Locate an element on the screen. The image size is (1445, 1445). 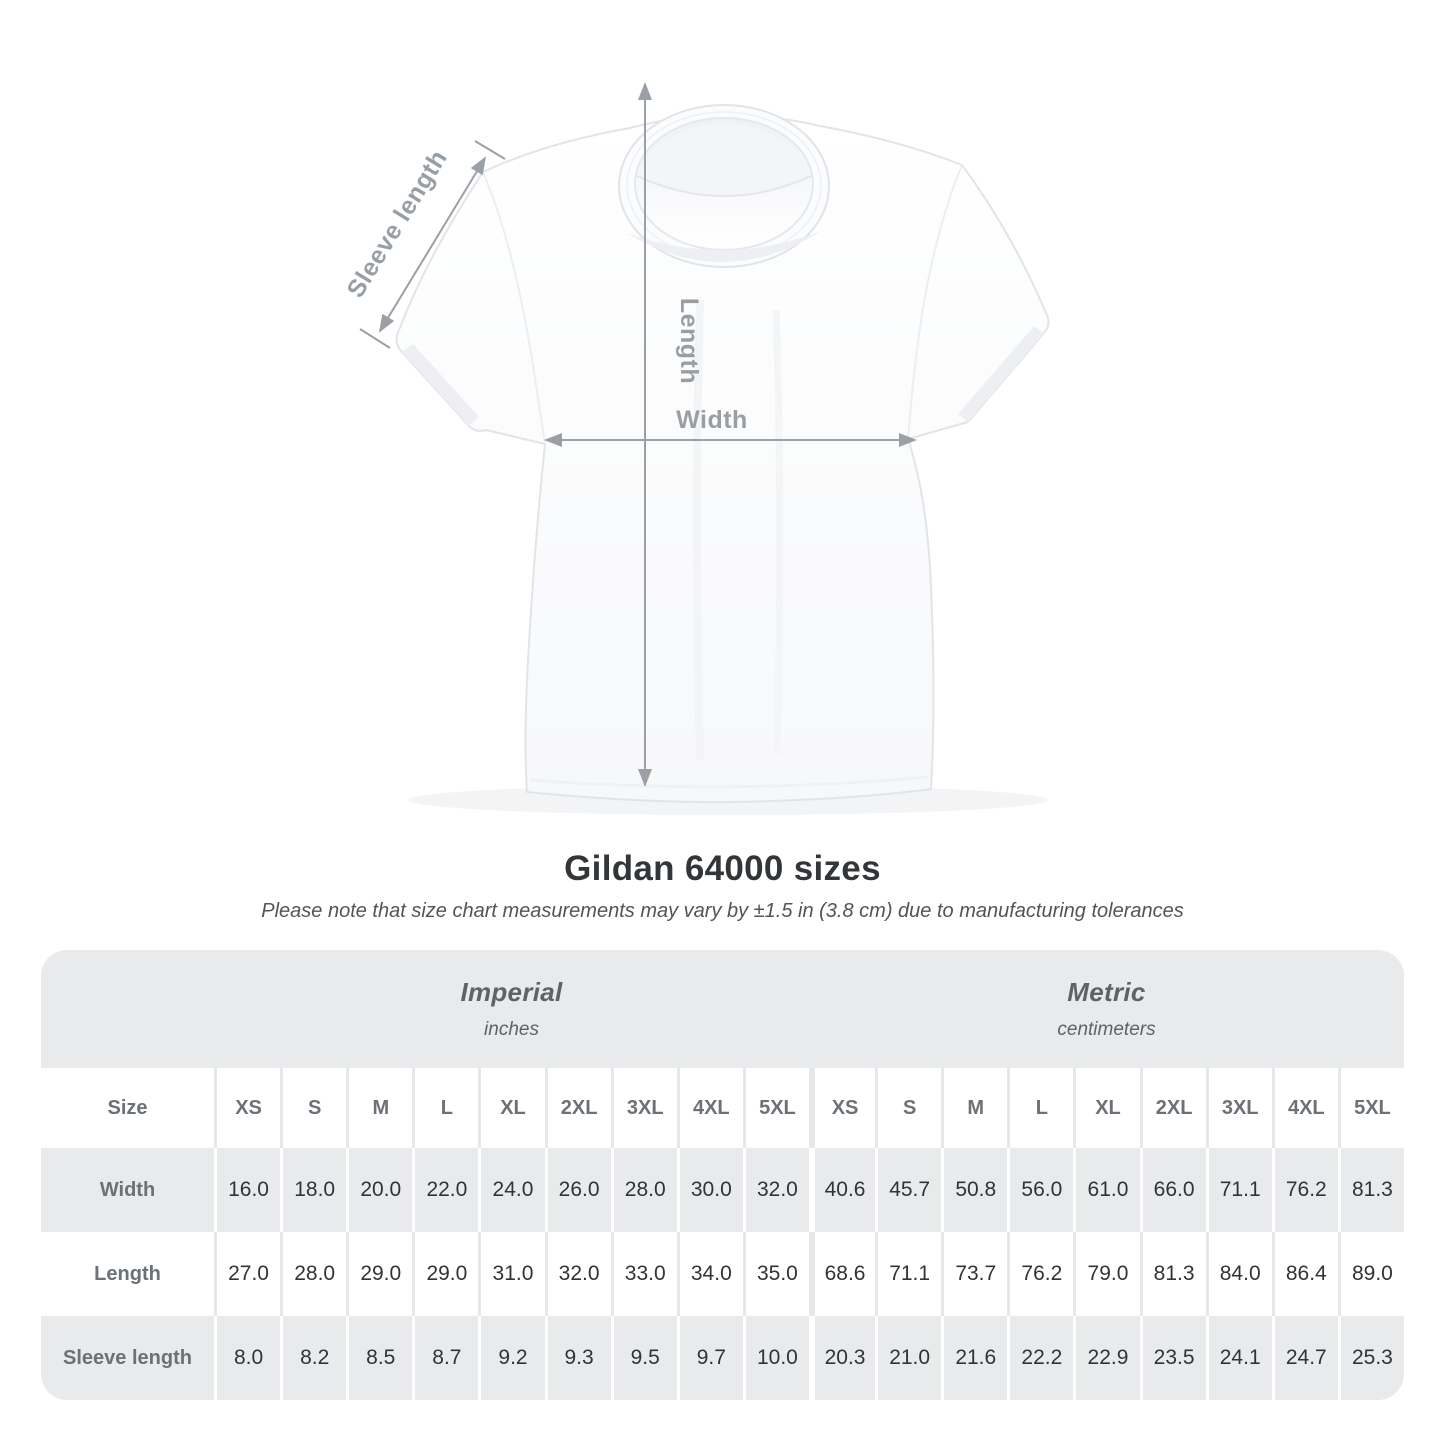
value-cell: 89.0 is located at coordinates (1370, 1274).